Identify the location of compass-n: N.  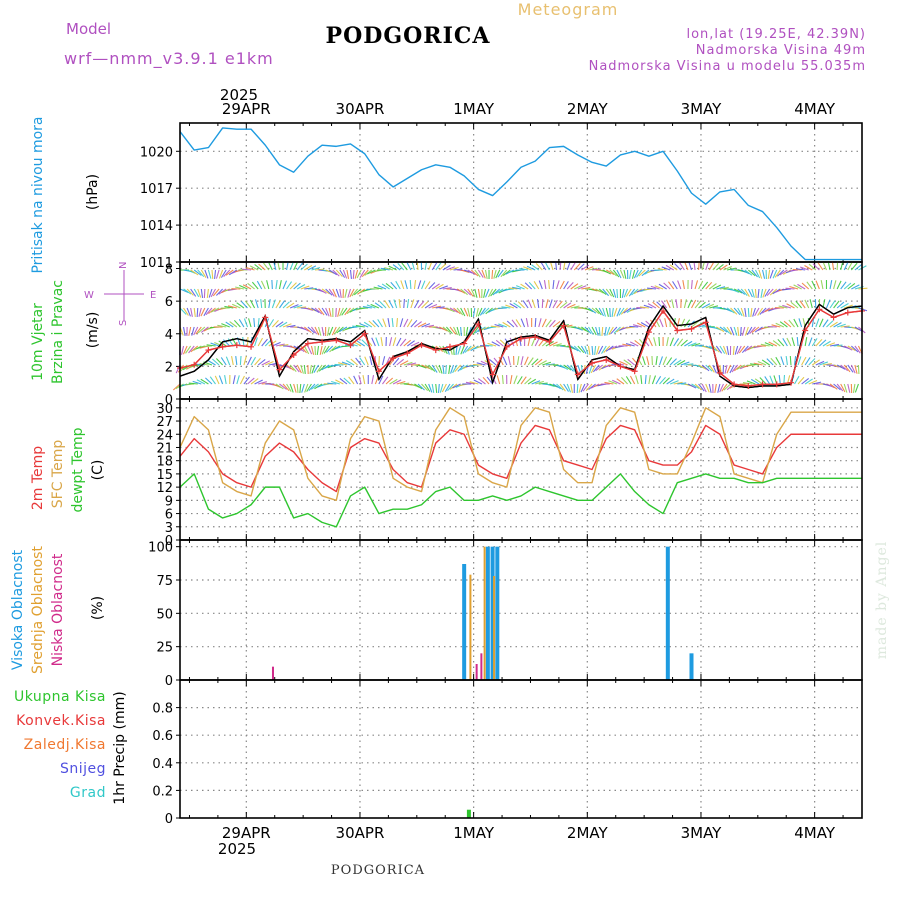
(123, 265).